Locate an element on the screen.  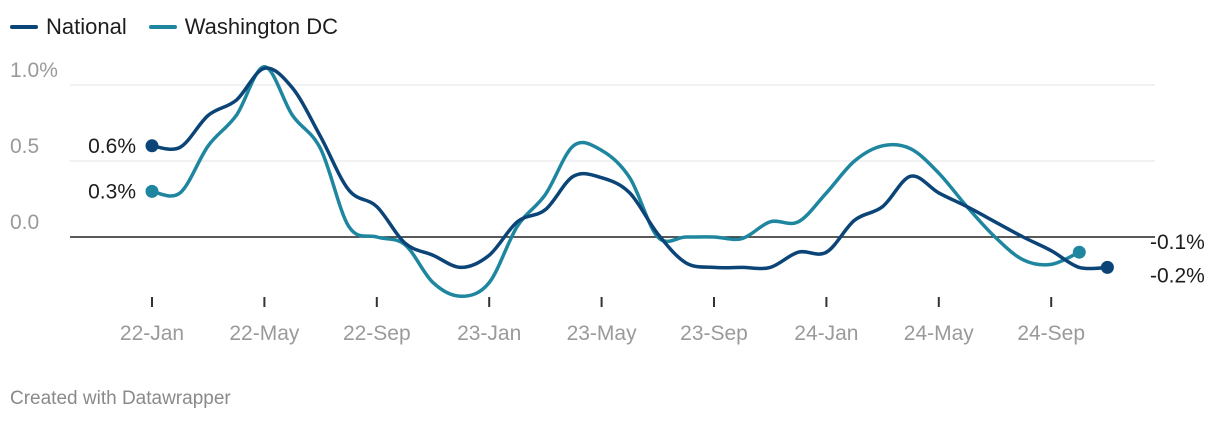
x-tick-label: 22-May is located at coordinates (264, 333).